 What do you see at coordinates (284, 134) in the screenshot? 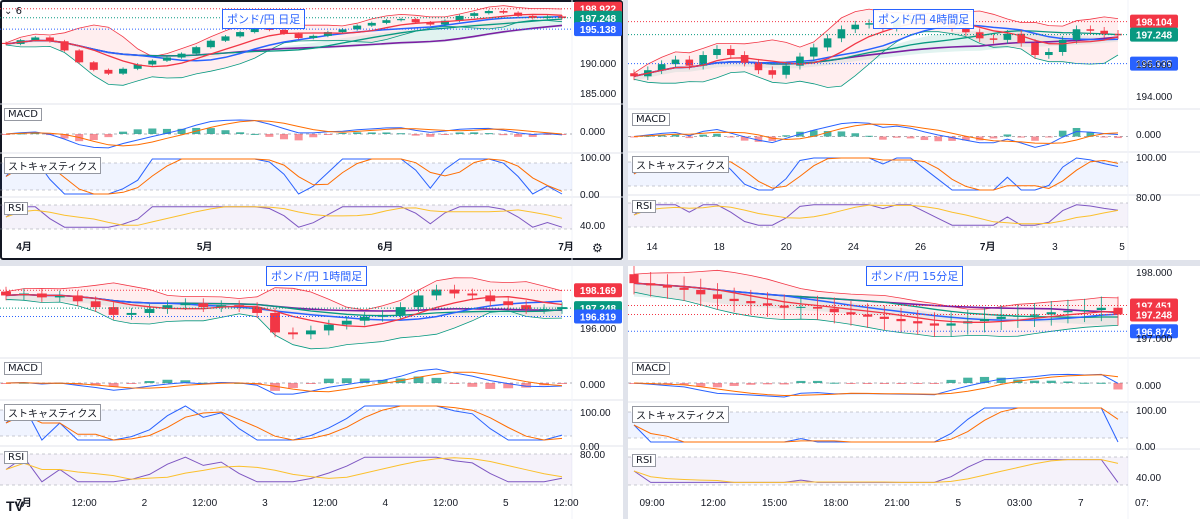
I see `macd-line` at bounding box center [284, 134].